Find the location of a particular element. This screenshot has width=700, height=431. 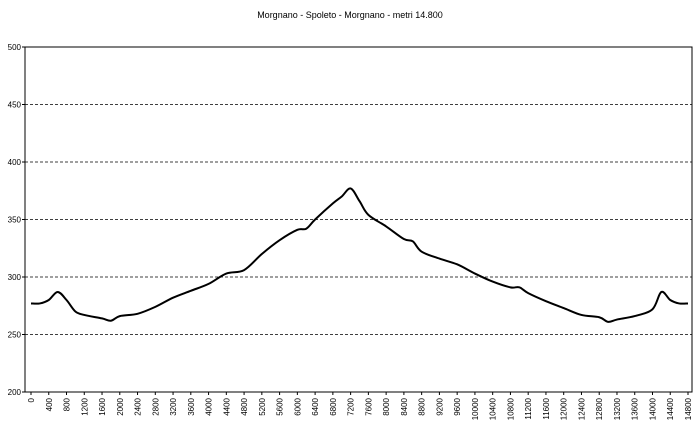

x-tick-label: 12800 is located at coordinates (599, 408).